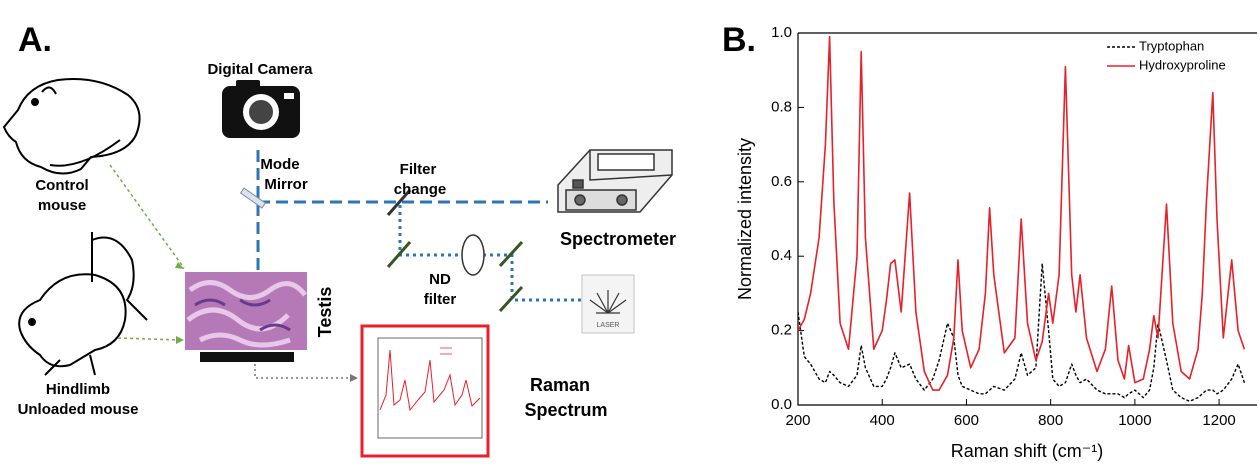  Describe the element at coordinates (1027, 451) in the screenshot. I see `x-axis-label: Raman shift (cm⁻¹)` at that location.